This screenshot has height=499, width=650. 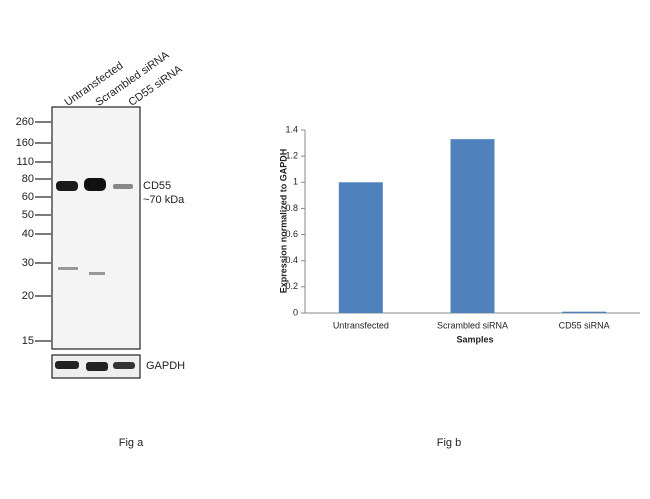 I want to click on y-tick-label: 0.2, so click(x=291, y=286).